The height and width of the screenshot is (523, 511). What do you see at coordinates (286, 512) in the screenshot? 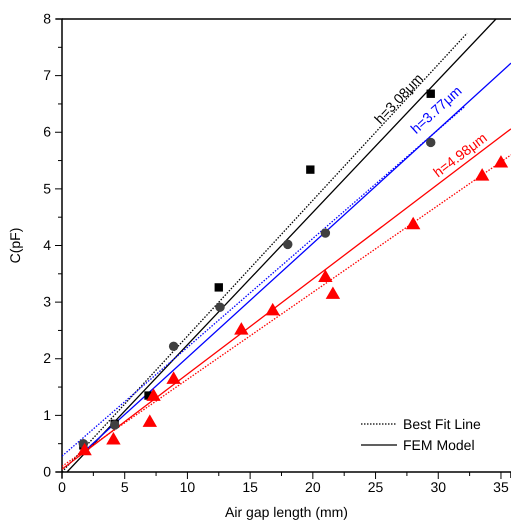
I see `x-axis-title: Air gap length (mm)` at bounding box center [286, 512].